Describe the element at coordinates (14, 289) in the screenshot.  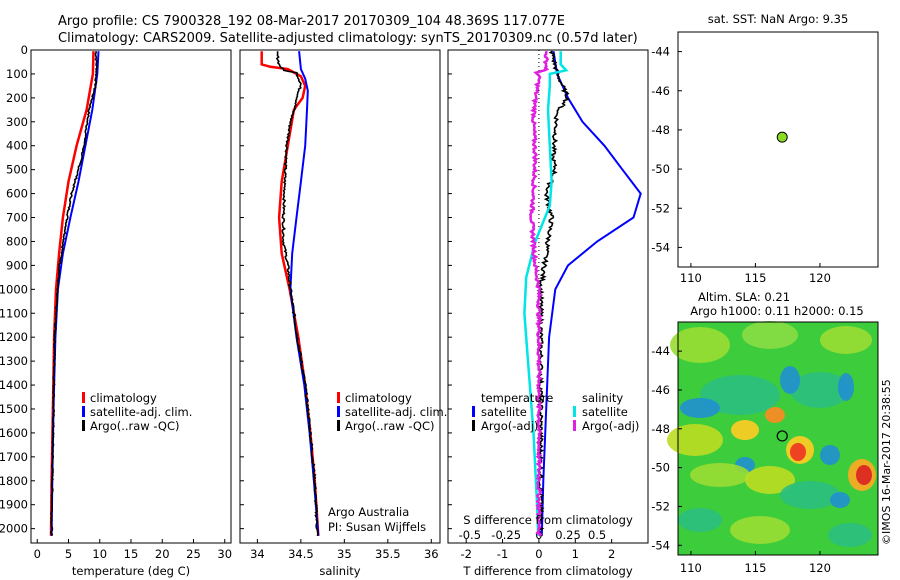
I see `y-tick-label: 1000` at that location.